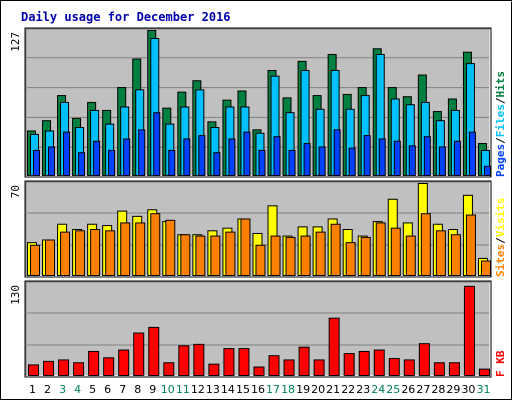  I want to click on day-label-19: 19, so click(303, 389).